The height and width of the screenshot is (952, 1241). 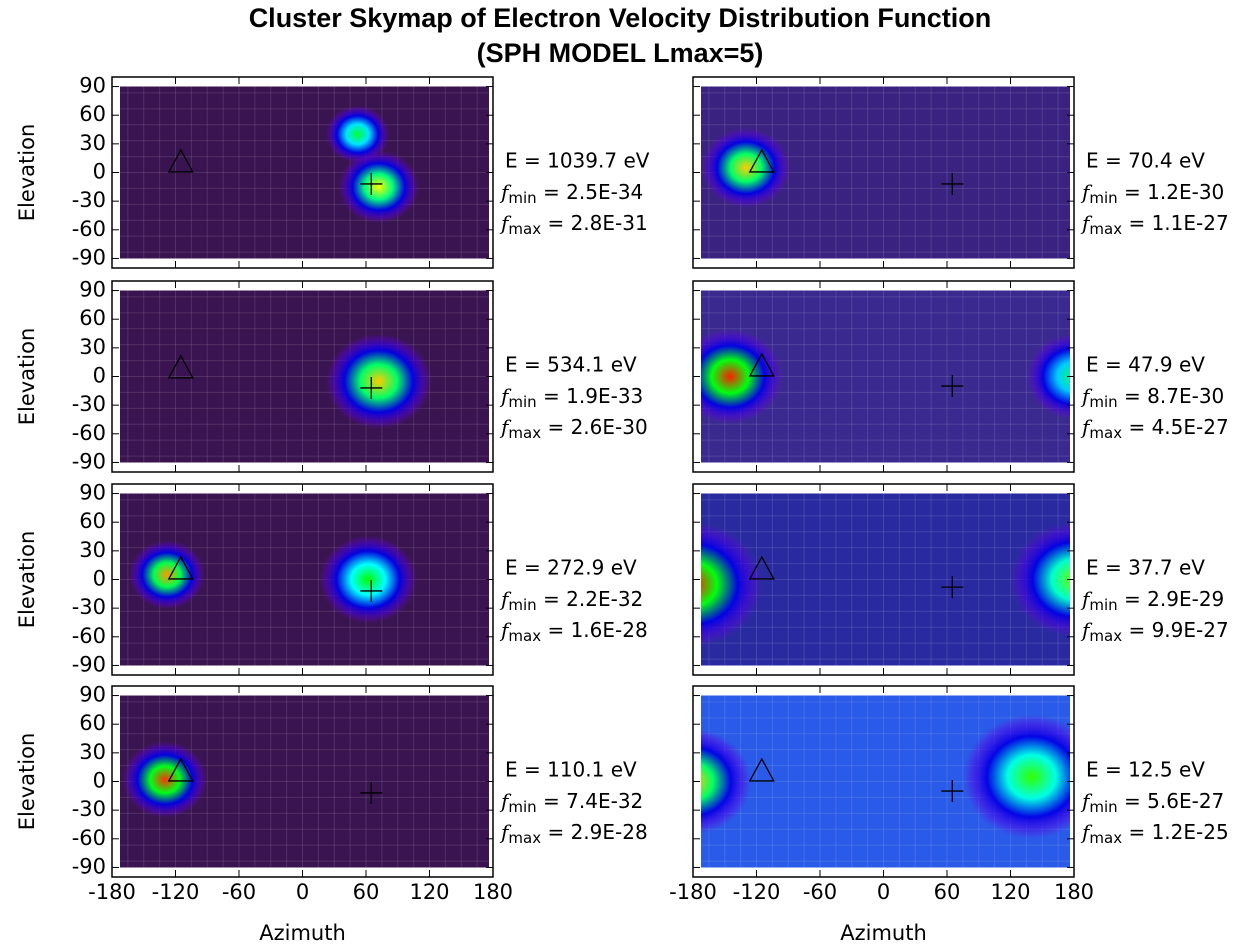 What do you see at coordinates (1171, 599) in the screenshot?
I see `f-value: = 2.9E-29` at bounding box center [1171, 599].